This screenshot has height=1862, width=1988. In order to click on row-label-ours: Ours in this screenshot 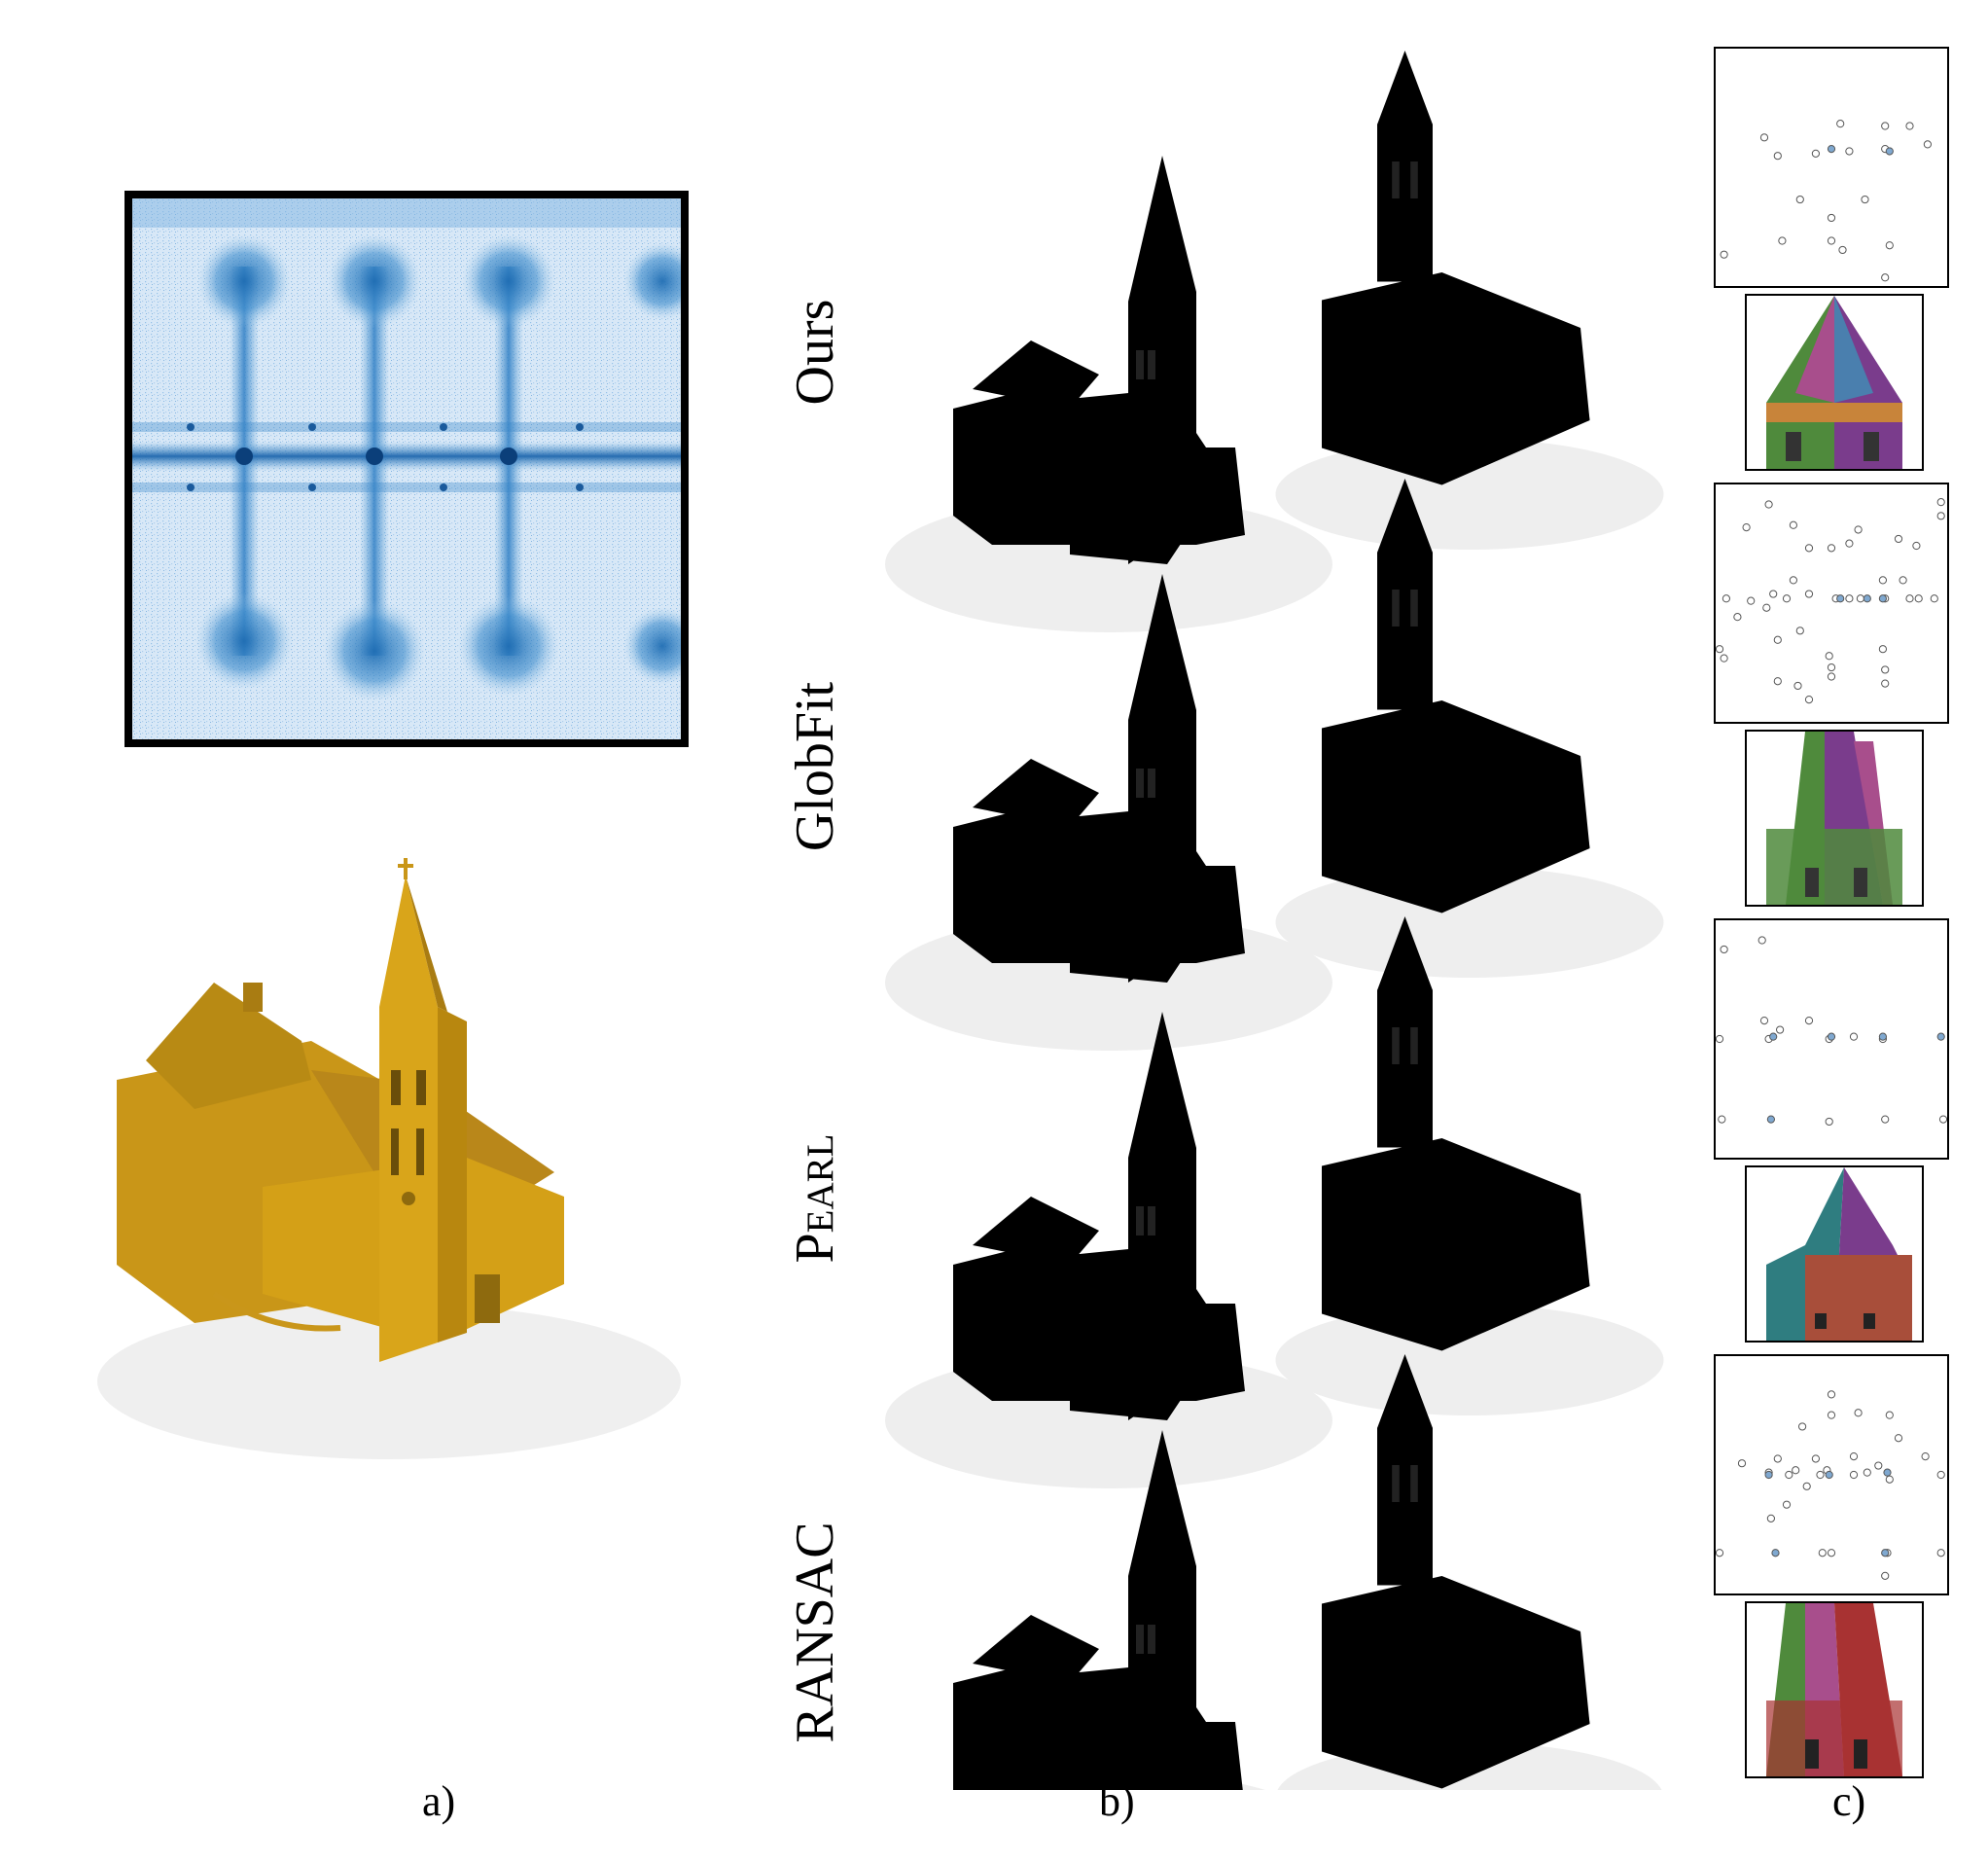, I will do `click(815, 353)`.